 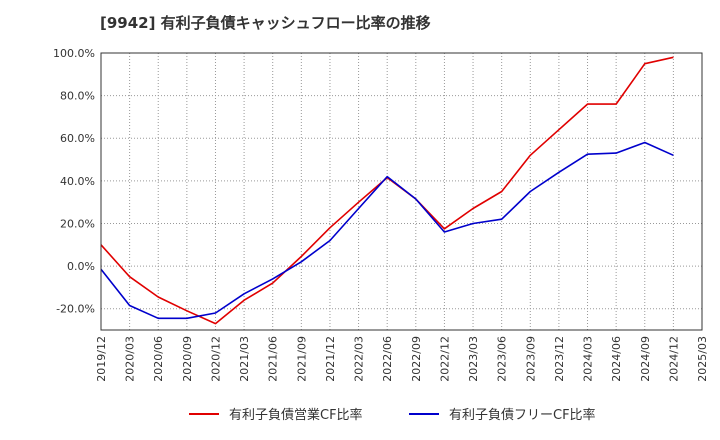 What do you see at coordinates (502, 359) in the screenshot?
I see `x-tick-label: 2023/06` at bounding box center [502, 359].